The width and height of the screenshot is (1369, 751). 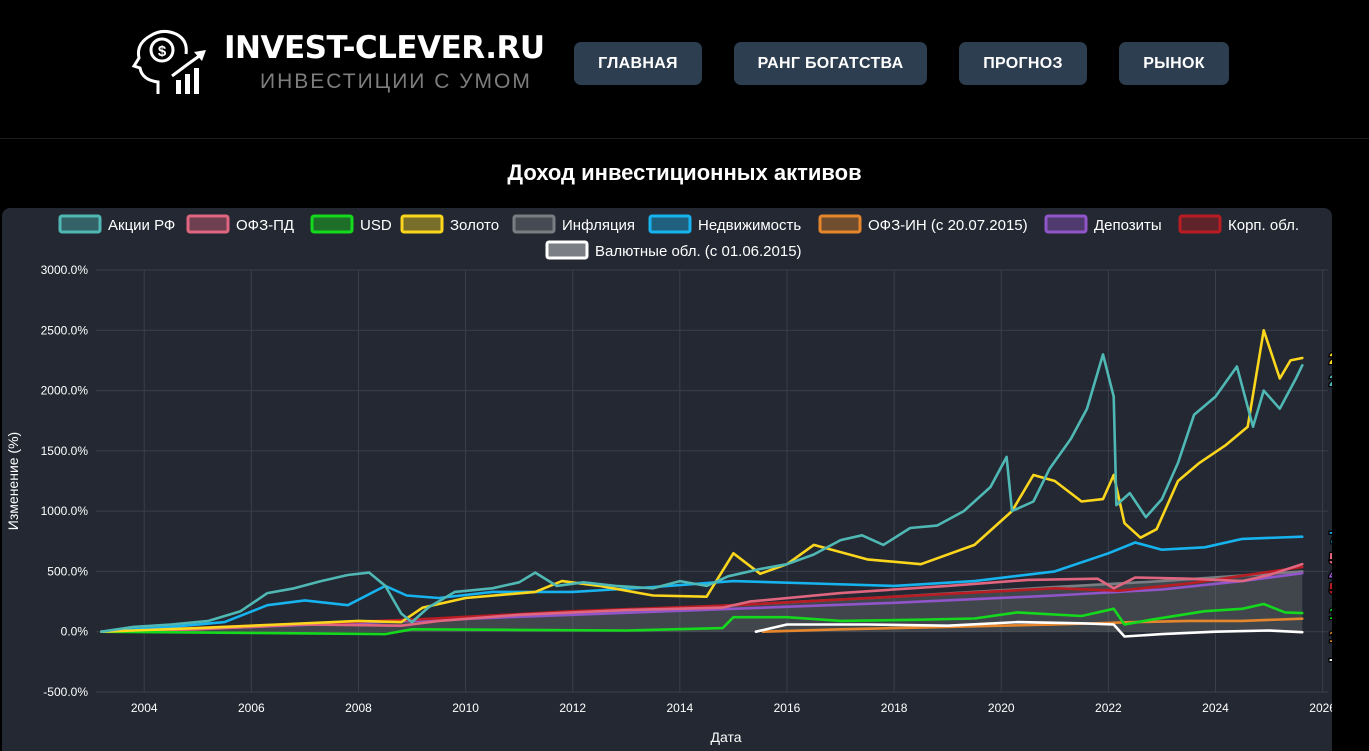 What do you see at coordinates (698, 251) in the screenshot?
I see `legend-item-9: Валютные обл. (с 01.06.2015)` at bounding box center [698, 251].